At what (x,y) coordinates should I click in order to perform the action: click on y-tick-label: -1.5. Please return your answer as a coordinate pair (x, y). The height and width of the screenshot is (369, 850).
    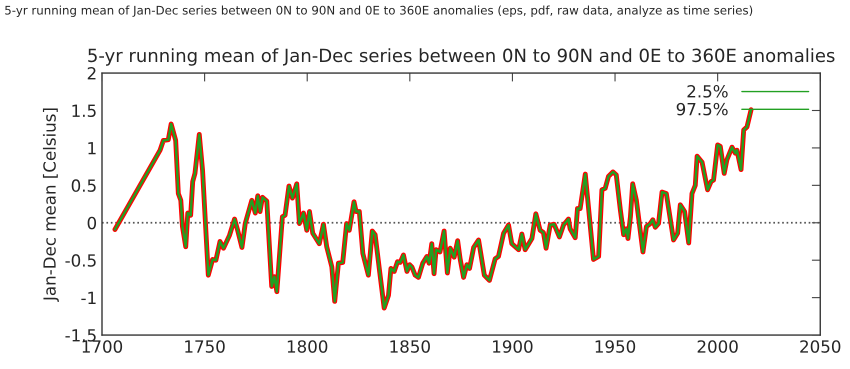
    Looking at the image, I should click on (80, 335).